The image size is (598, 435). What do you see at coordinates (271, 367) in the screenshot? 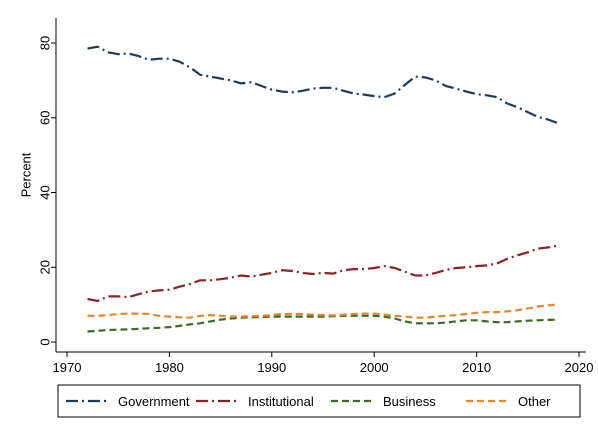
I see `x-tick-label: 1990` at bounding box center [271, 367].